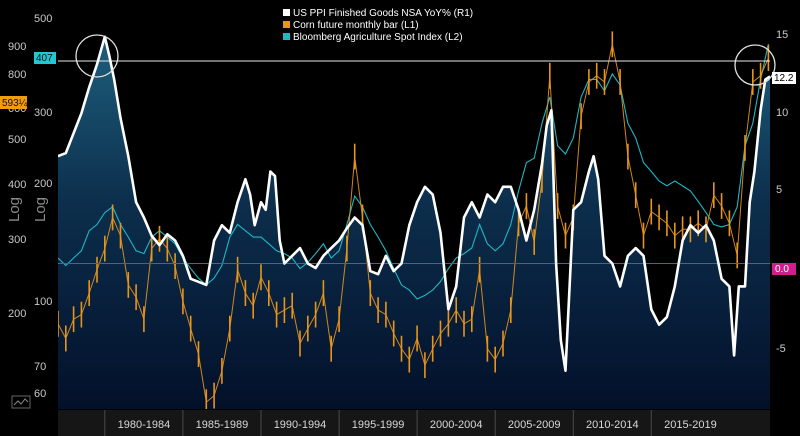 The width and height of the screenshot is (800, 436). What do you see at coordinates (781, 349) in the screenshot?
I see `ppi-axis-tick: -5` at bounding box center [781, 349].